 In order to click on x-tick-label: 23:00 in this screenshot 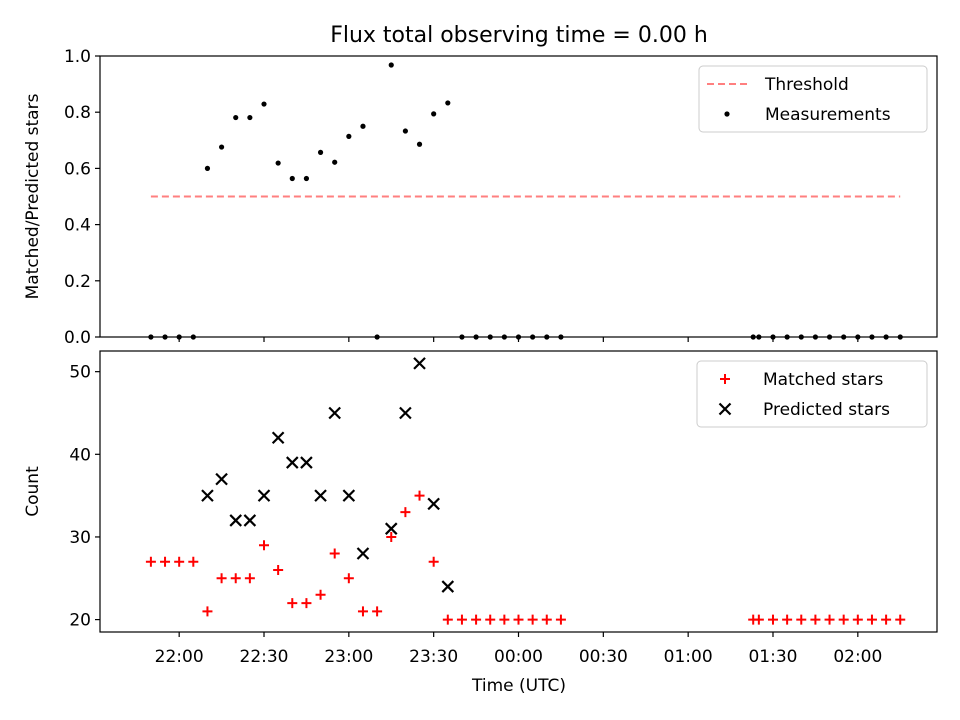, I will do `click(348, 657)`.